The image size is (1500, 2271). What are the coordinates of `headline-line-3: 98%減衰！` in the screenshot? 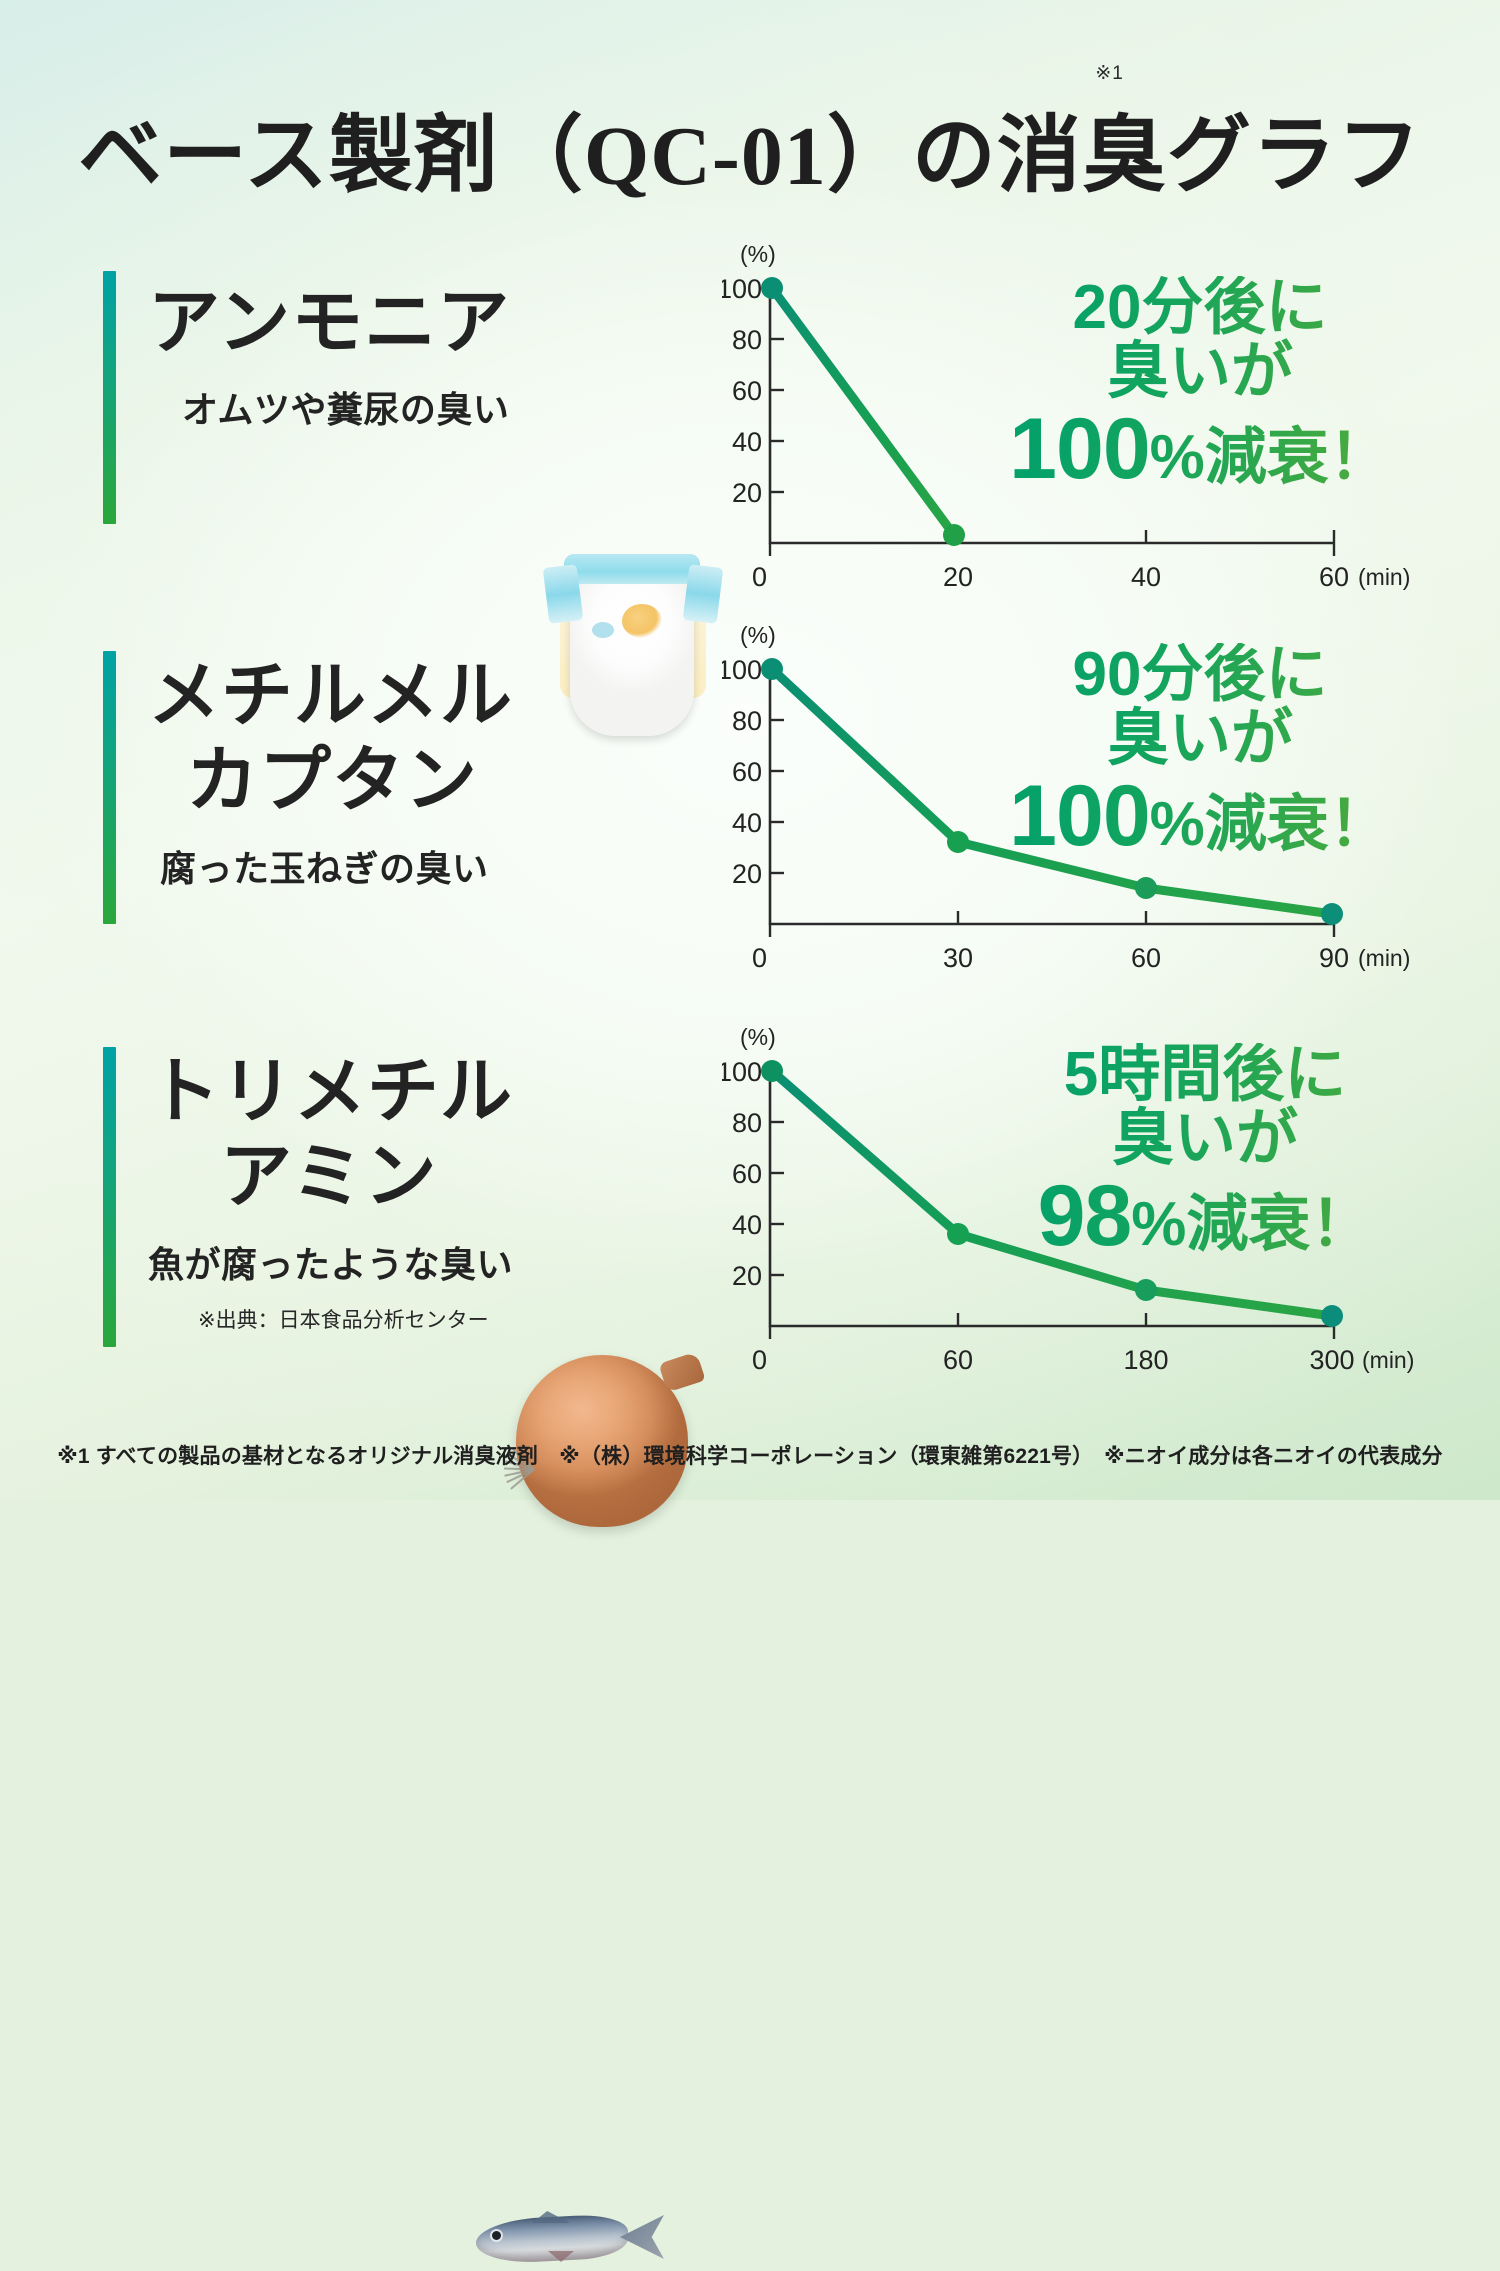 It's located at (1205, 1216).